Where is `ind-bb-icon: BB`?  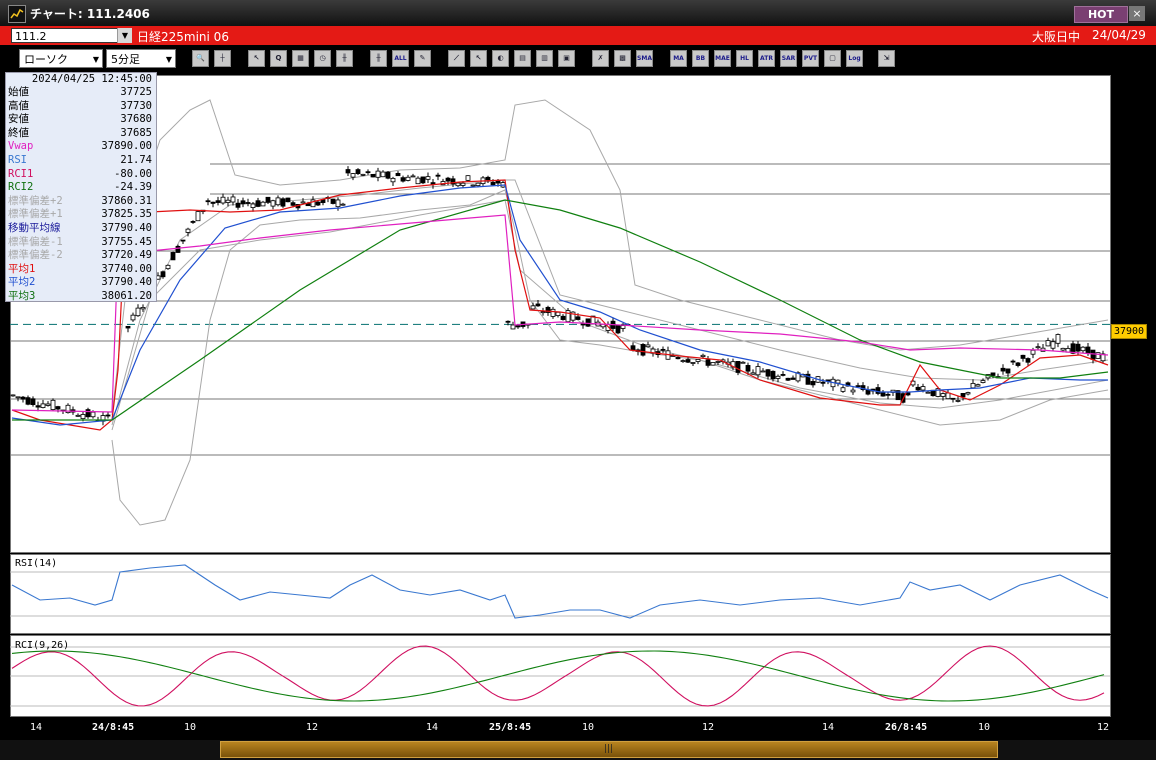 ind-bb-icon: BB is located at coordinates (700, 58).